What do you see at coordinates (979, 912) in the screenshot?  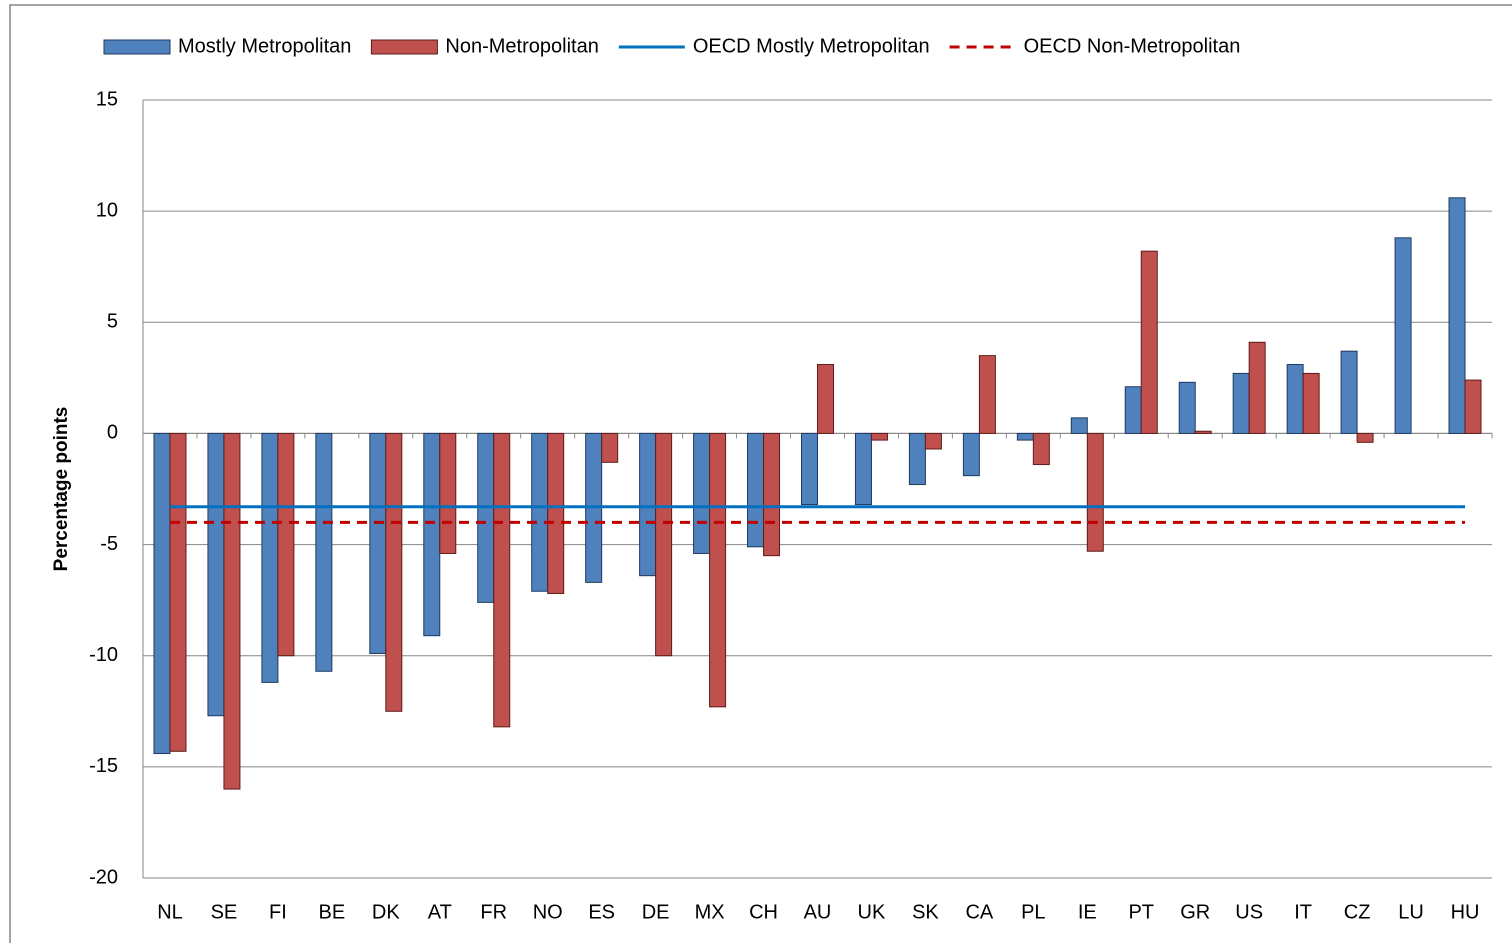 I see `x-tick-label: CA` at bounding box center [979, 912].